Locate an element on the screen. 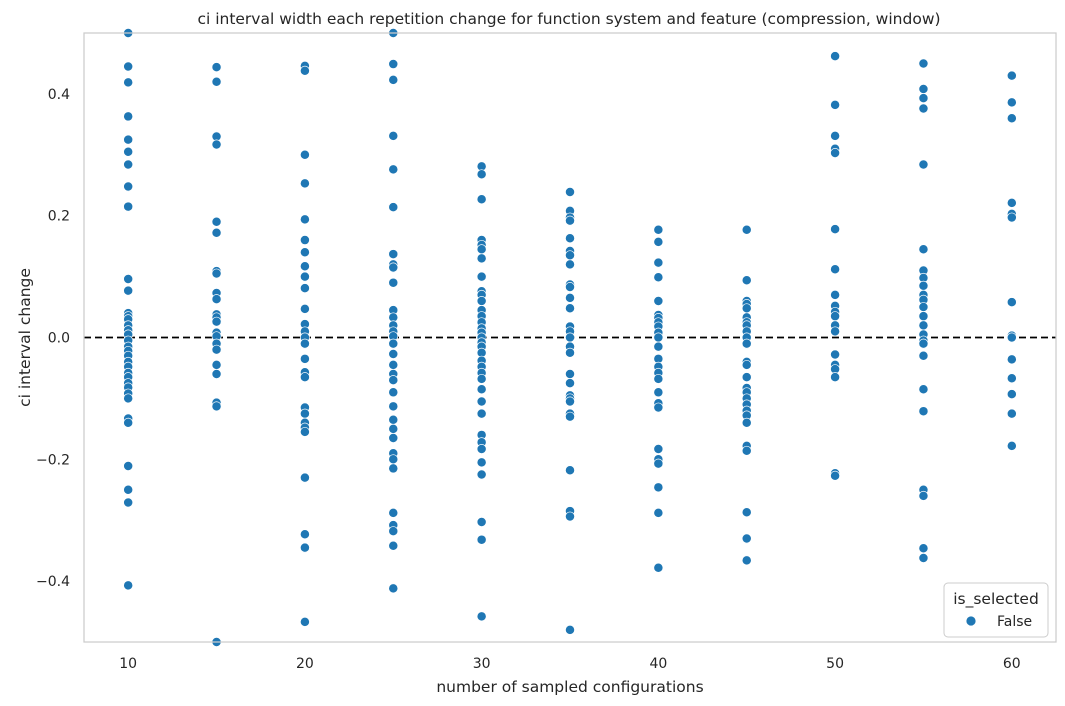  x-tick-label: 60 is located at coordinates (1012, 664).